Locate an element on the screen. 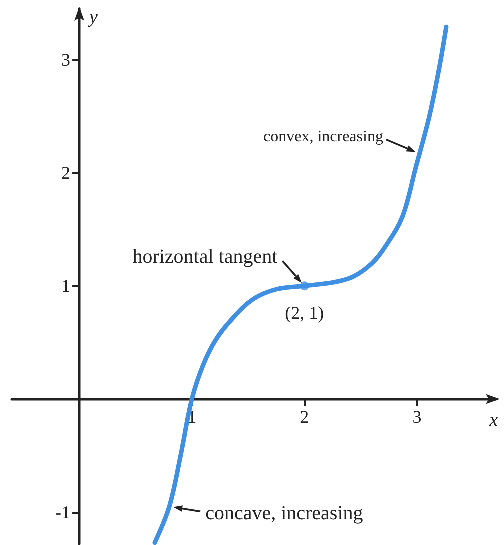 The height and width of the screenshot is (545, 504). x-tick-label: 3 is located at coordinates (417, 417).